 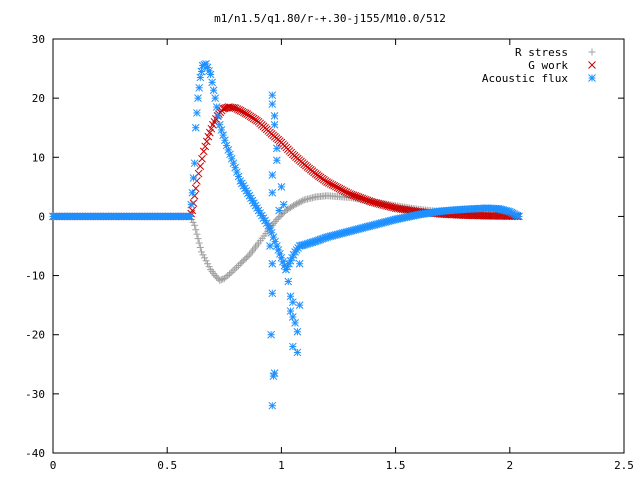 I want to click on x-tick-label: 1, so click(x=281, y=465).